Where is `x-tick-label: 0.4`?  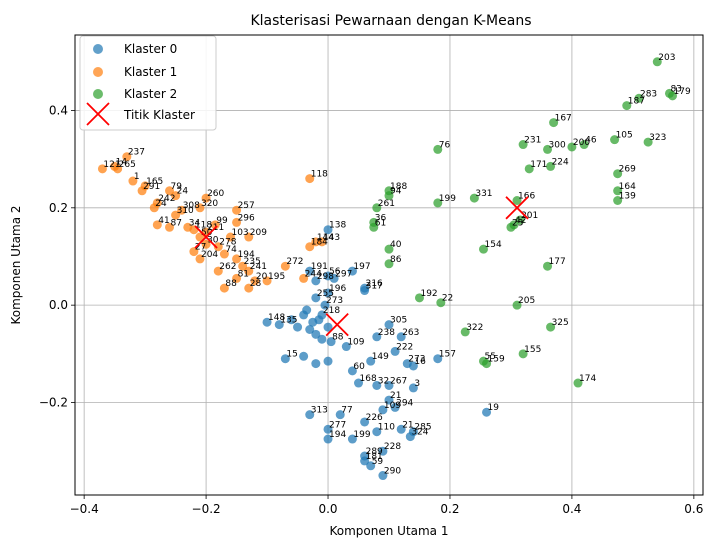
x-tick-label: 0.4 is located at coordinates (571, 509).